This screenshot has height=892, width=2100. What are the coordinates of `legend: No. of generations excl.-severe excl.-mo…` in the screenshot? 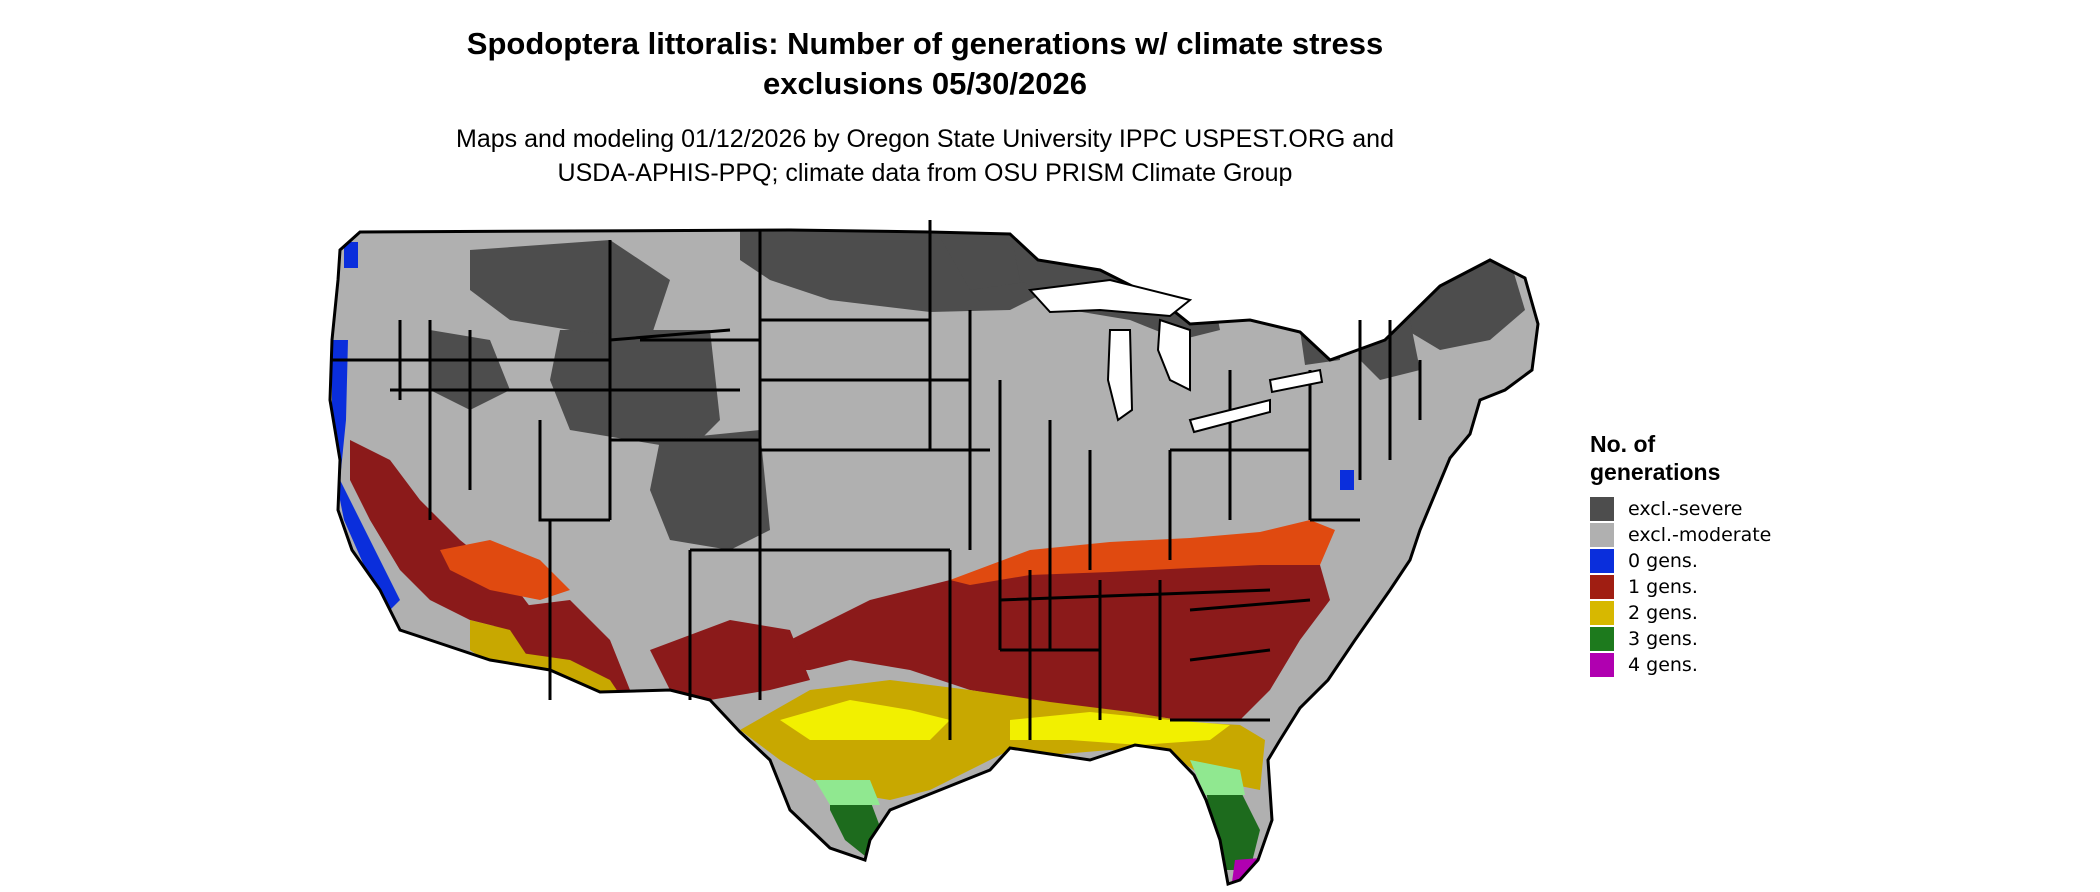 It's located at (1740, 554).